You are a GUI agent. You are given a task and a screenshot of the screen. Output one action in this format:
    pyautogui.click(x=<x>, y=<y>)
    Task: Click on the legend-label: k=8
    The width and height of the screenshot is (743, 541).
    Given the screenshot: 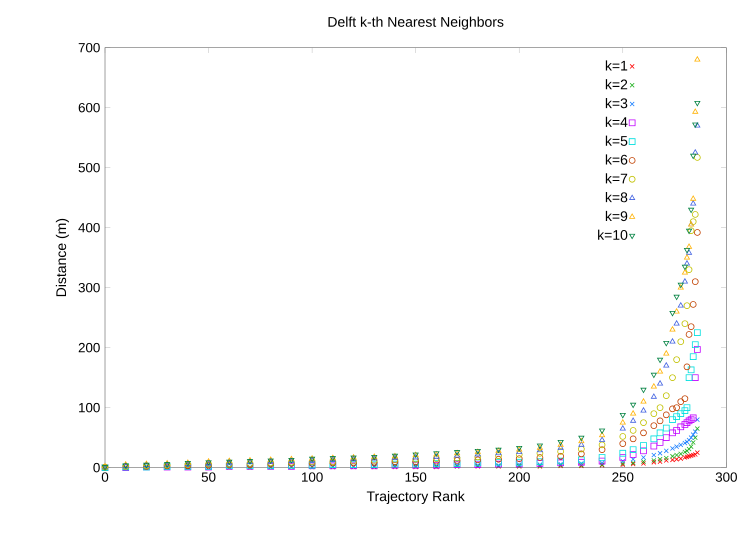 What is the action you would take?
    pyautogui.click(x=617, y=197)
    